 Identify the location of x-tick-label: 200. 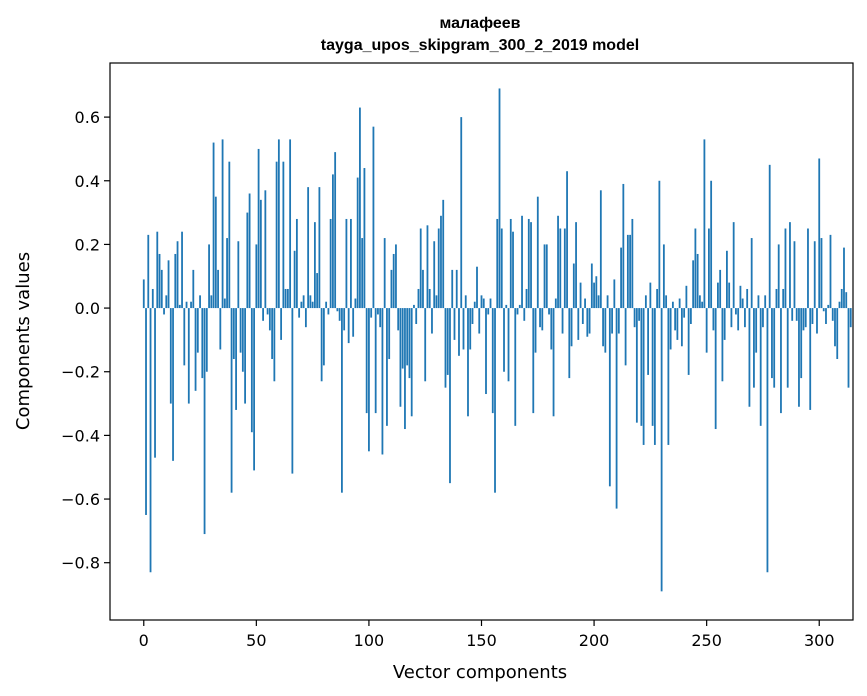
(594, 640).